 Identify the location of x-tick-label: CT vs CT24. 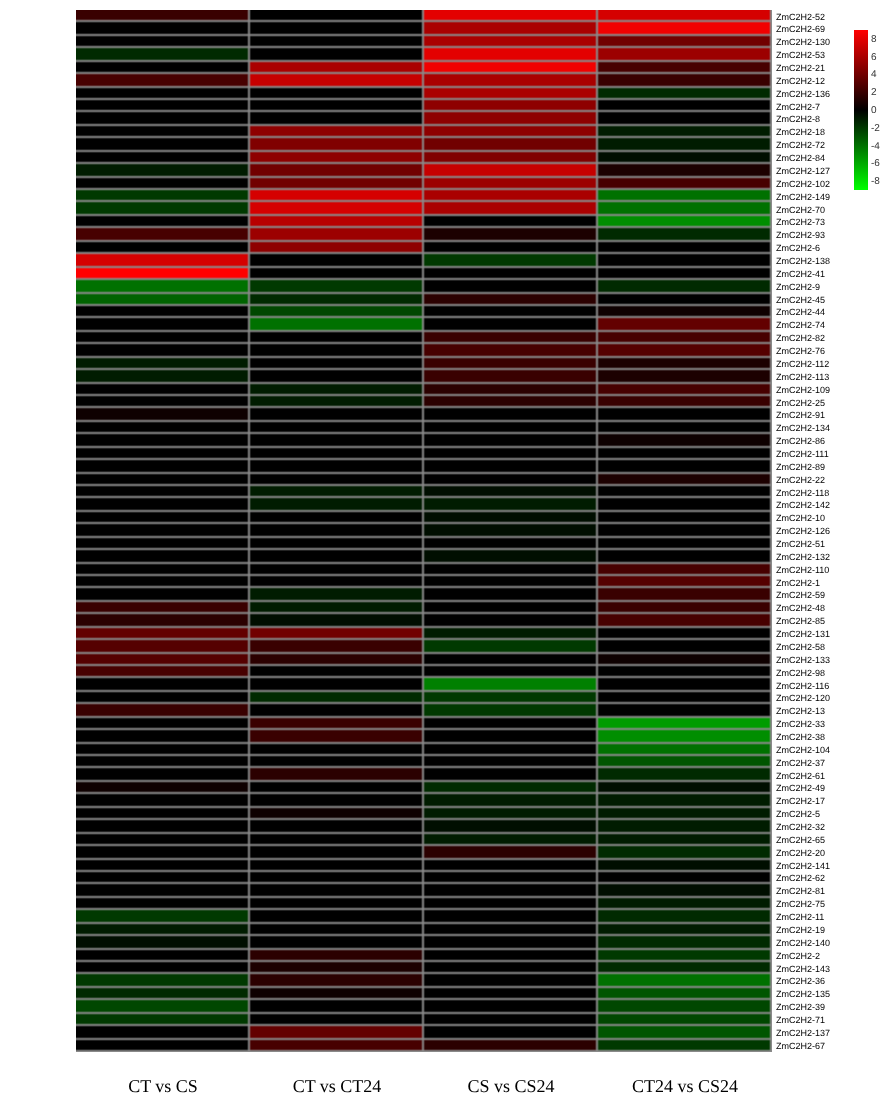
(337, 1086).